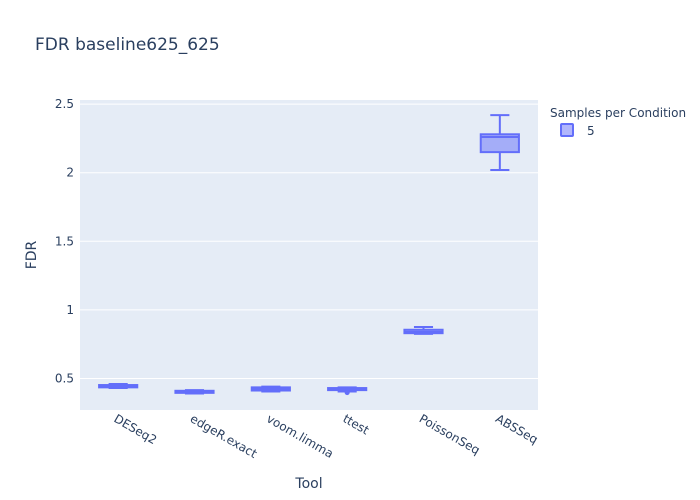  Describe the element at coordinates (308, 484) in the screenshot. I see `x-axis-title: Tool` at that location.